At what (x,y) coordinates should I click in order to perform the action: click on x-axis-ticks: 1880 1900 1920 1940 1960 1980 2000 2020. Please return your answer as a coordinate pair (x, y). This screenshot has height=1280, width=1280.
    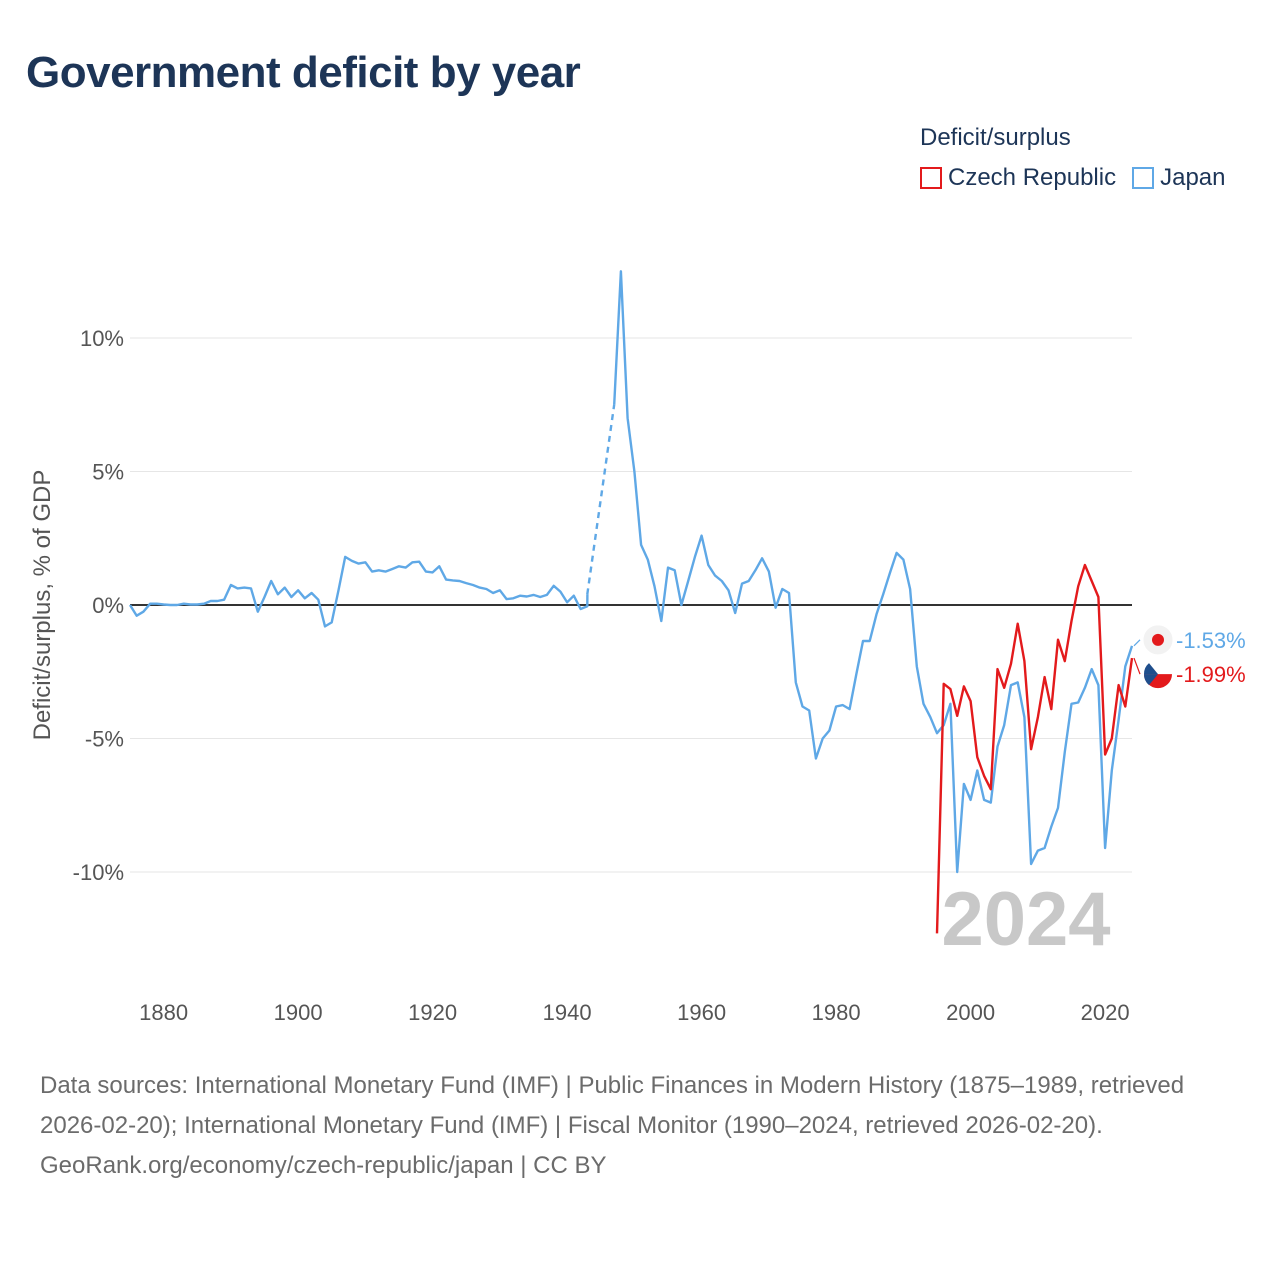
    Looking at the image, I should click on (634, 1012).